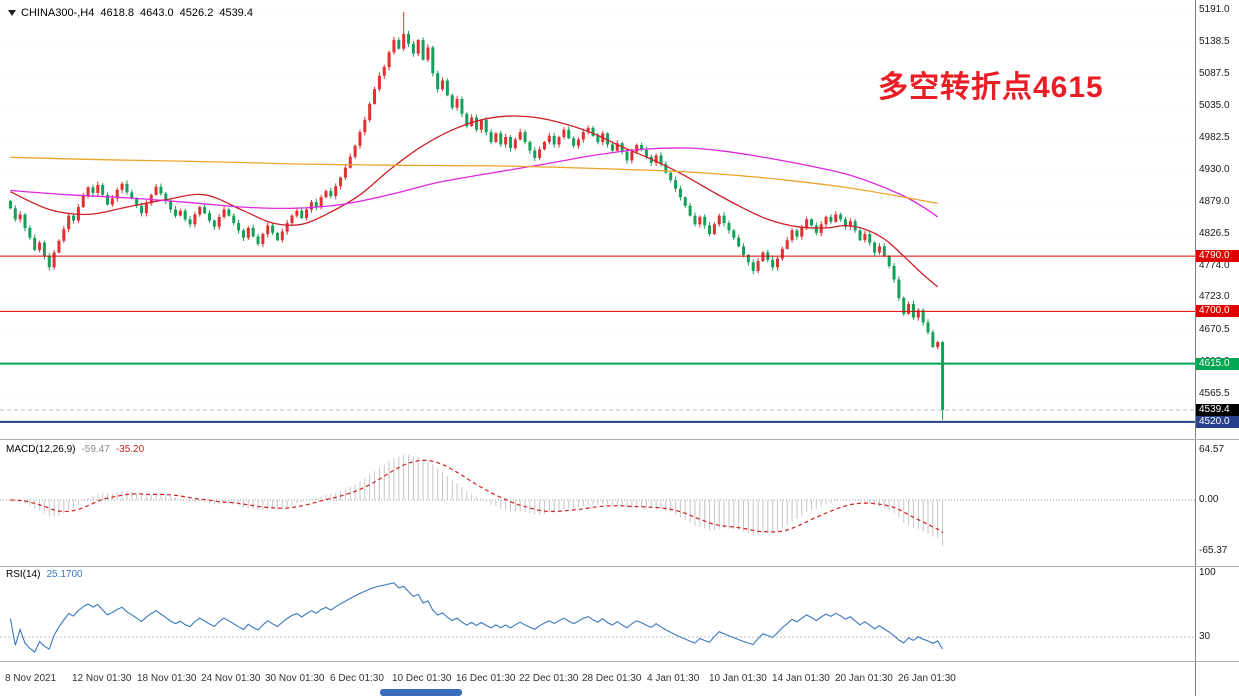 The height and width of the screenshot is (696, 1239). I want to click on macd-signal-line, so click(476, 496).